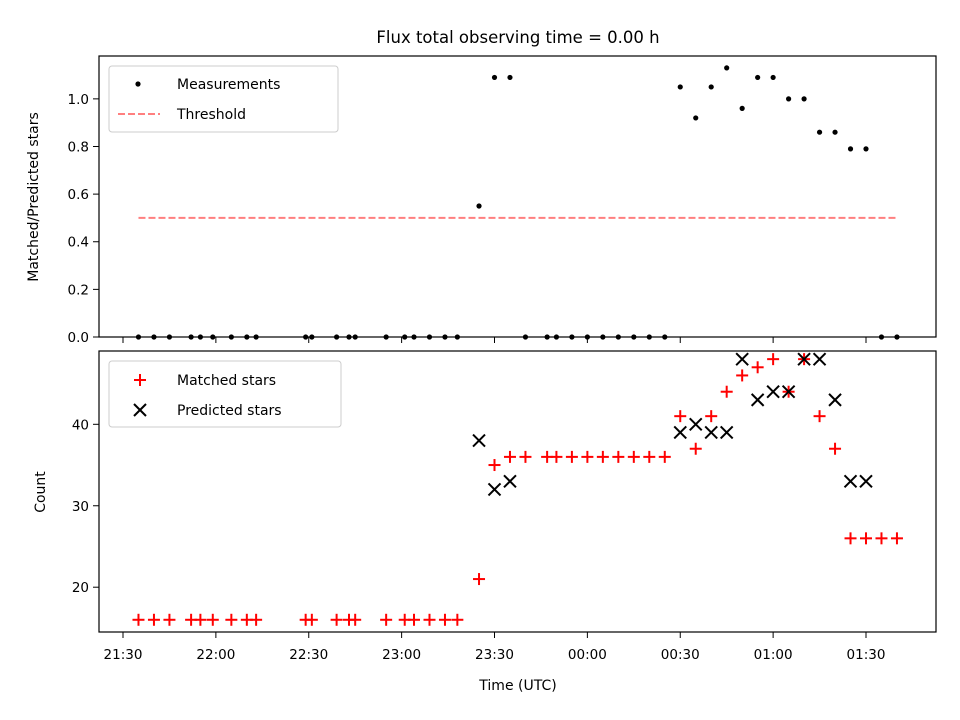 This screenshot has width=960, height=720. I want to click on y-tick-label: 20, so click(80, 588).